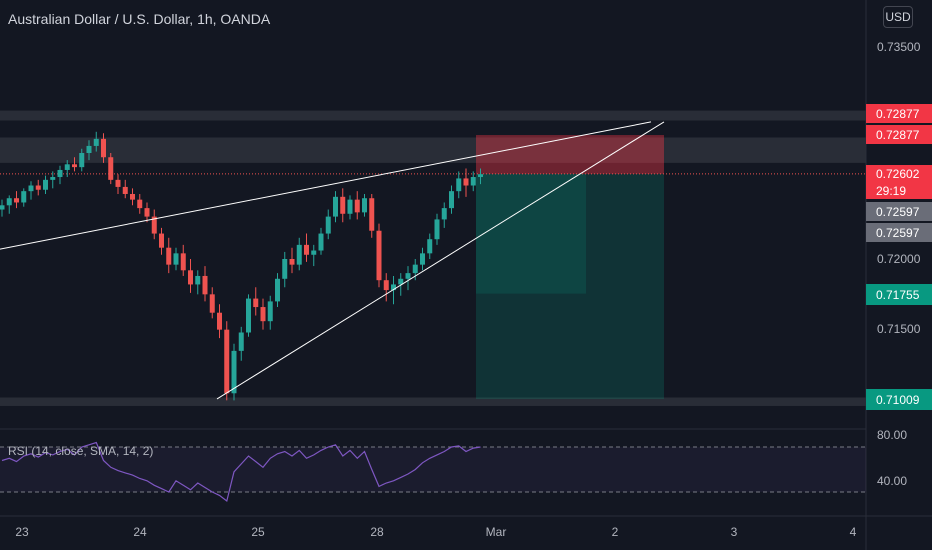 Image resolution: width=932 pixels, height=550 pixels. Describe the element at coordinates (899, 259) in the screenshot. I see `price-axis-tick: 0.72000` at that location.